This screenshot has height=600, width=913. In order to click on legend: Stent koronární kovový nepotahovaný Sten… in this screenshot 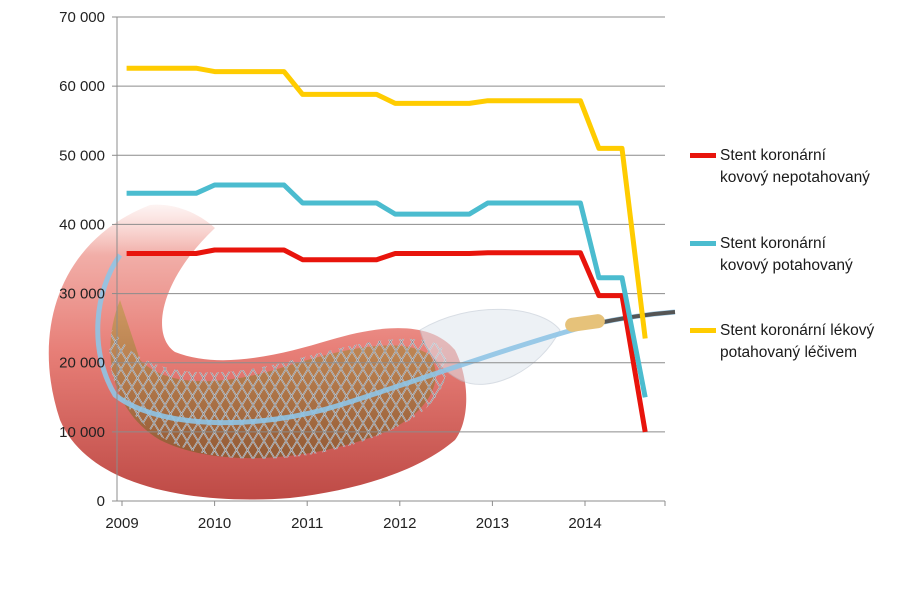, I will do `click(800, 260)`.